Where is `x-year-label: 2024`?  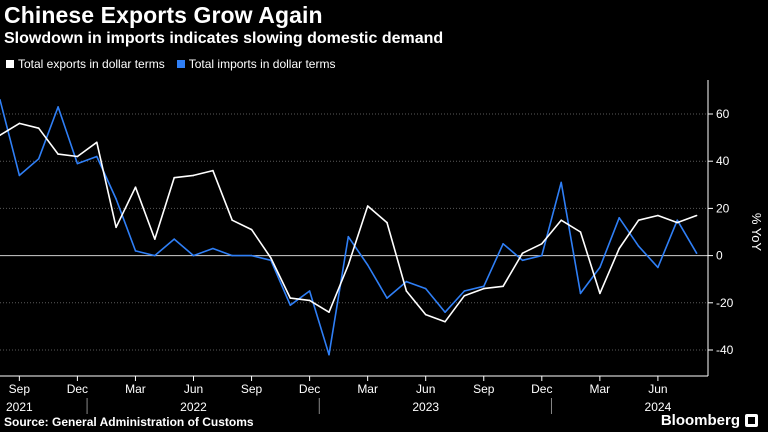 x-year-label: 2024 is located at coordinates (658, 407).